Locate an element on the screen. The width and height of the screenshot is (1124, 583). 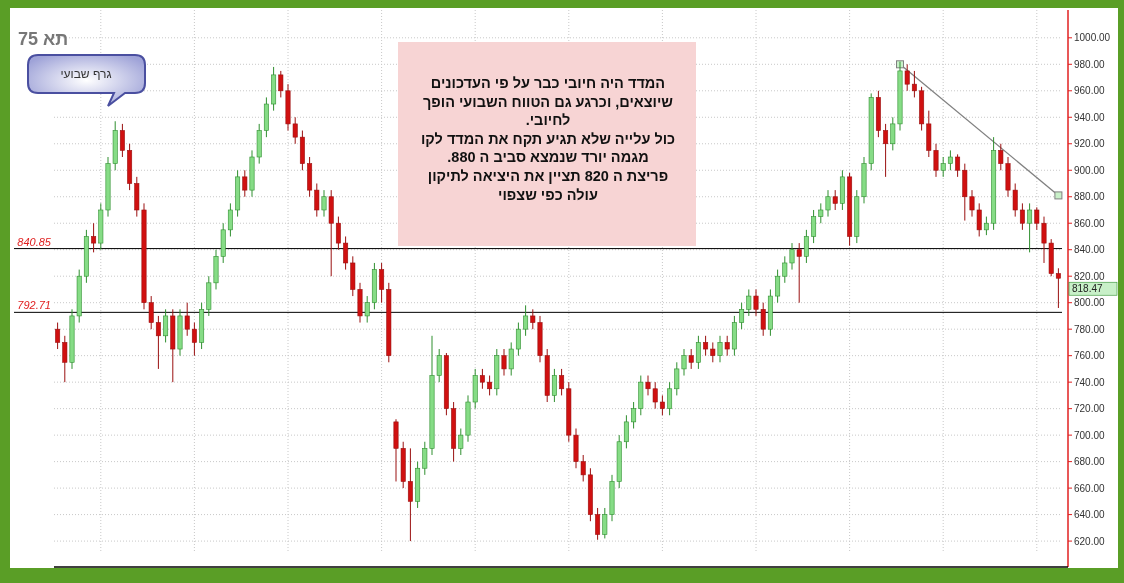
y-tick-label: 780.00 is located at coordinates (1090, 329).